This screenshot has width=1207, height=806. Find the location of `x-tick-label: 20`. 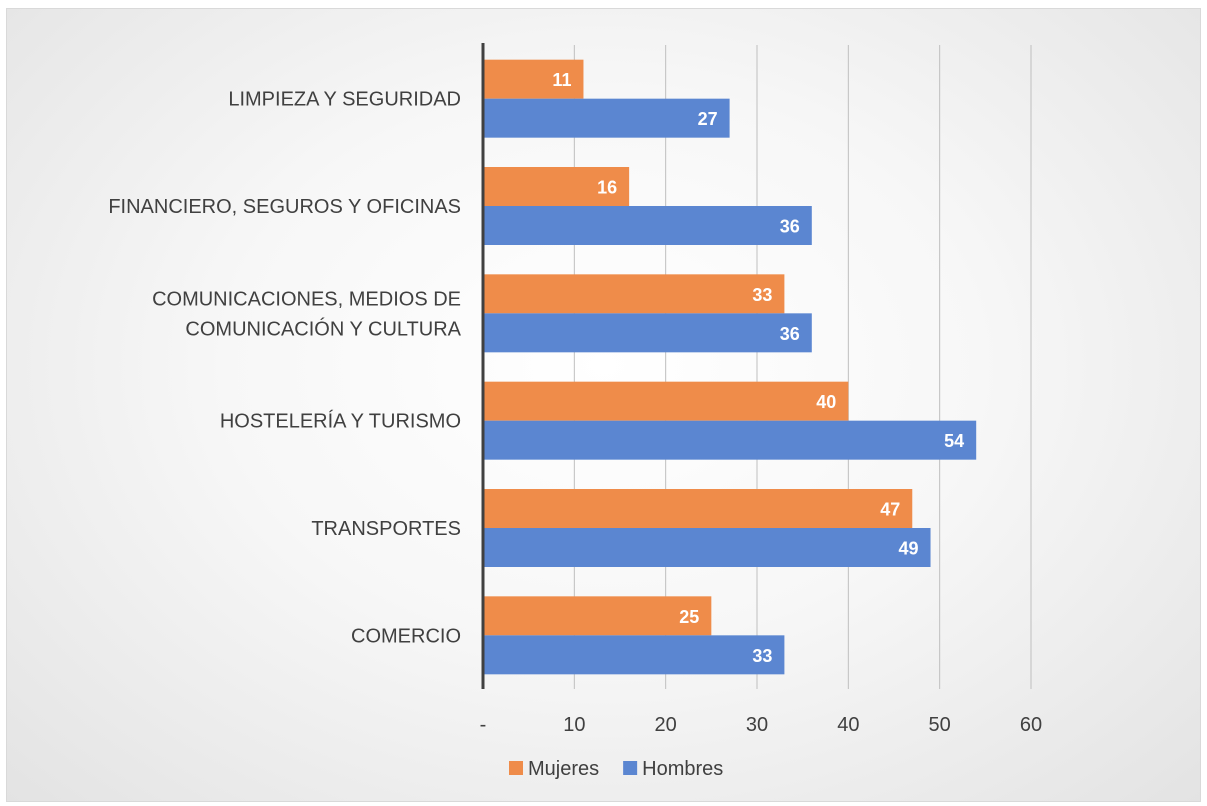

x-tick-label: 20 is located at coordinates (666, 725).